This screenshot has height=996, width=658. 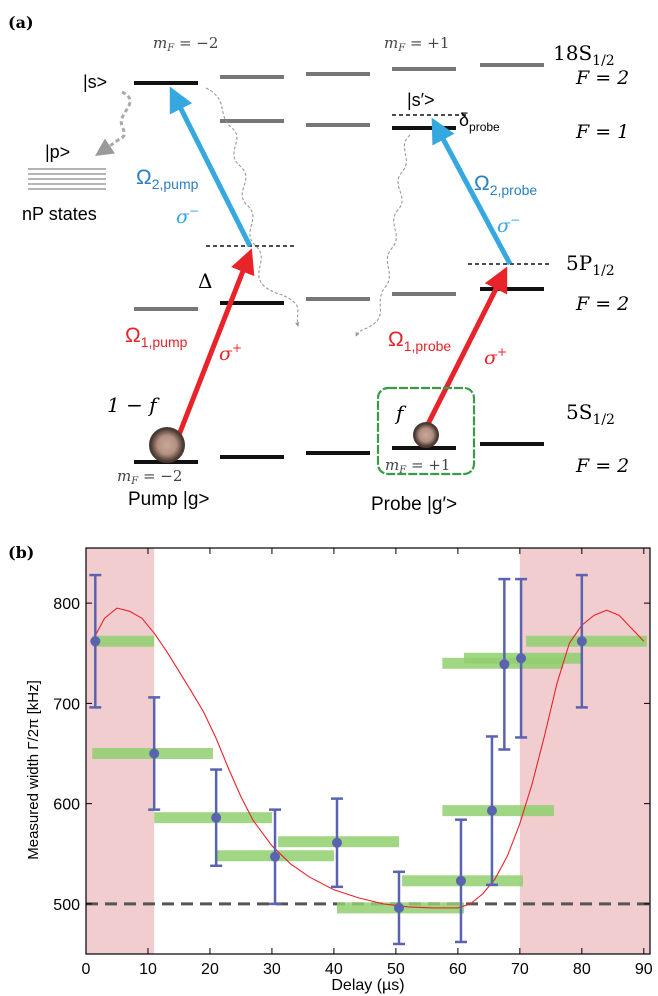 I want to click on y-tick-label-0: 500, so click(x=66, y=905).